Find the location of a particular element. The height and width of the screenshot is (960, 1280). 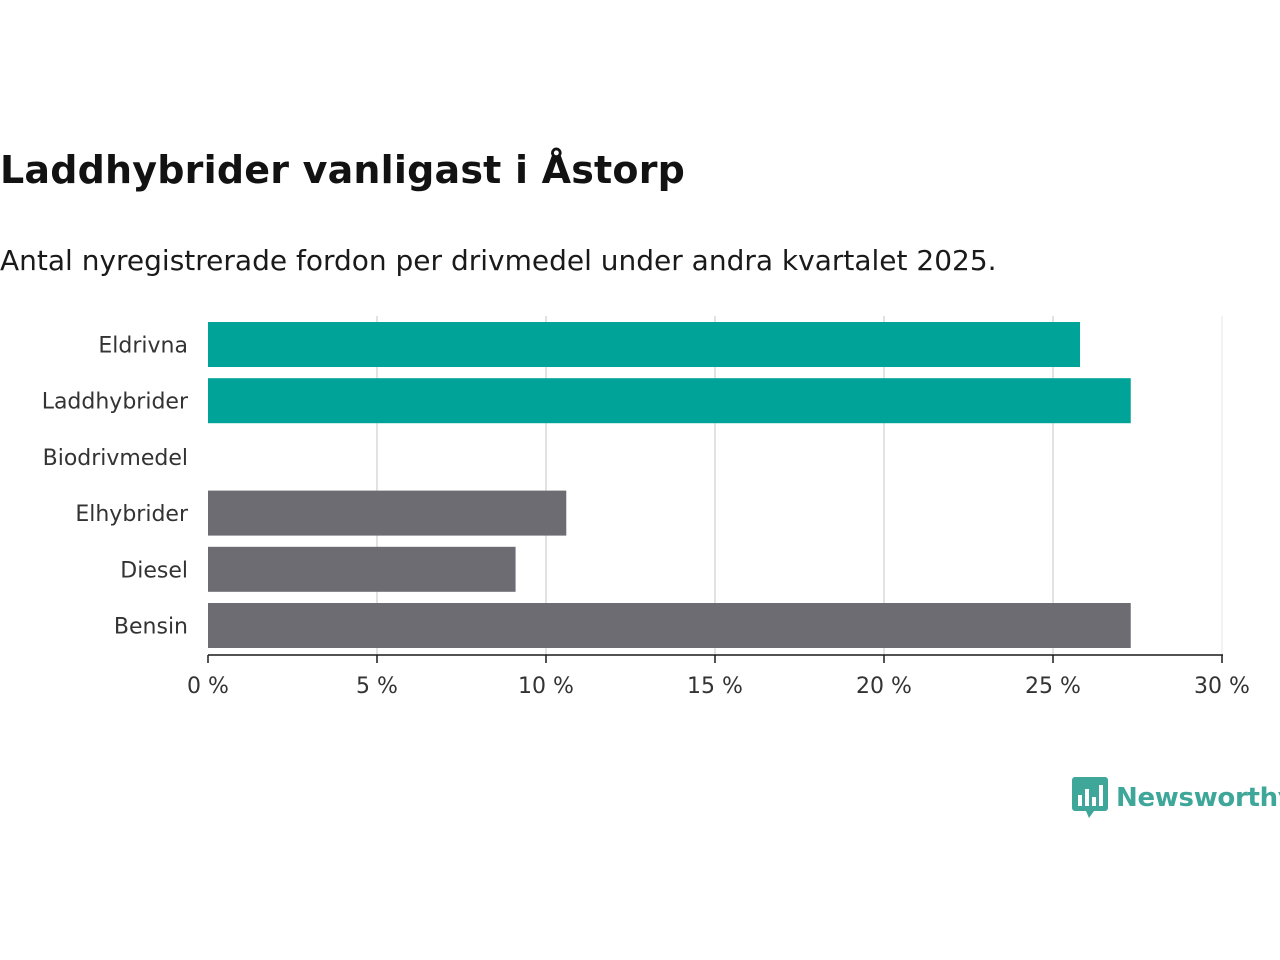

chart-title: Laddhybrider vanligast i Åstorp is located at coordinates (343, 170).